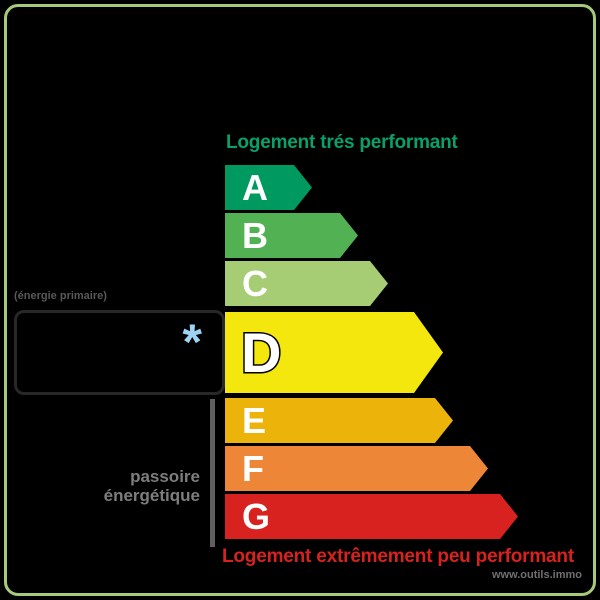 This screenshot has width=600, height=600. I want to click on arrow-shape-g: G, so click(371, 516).